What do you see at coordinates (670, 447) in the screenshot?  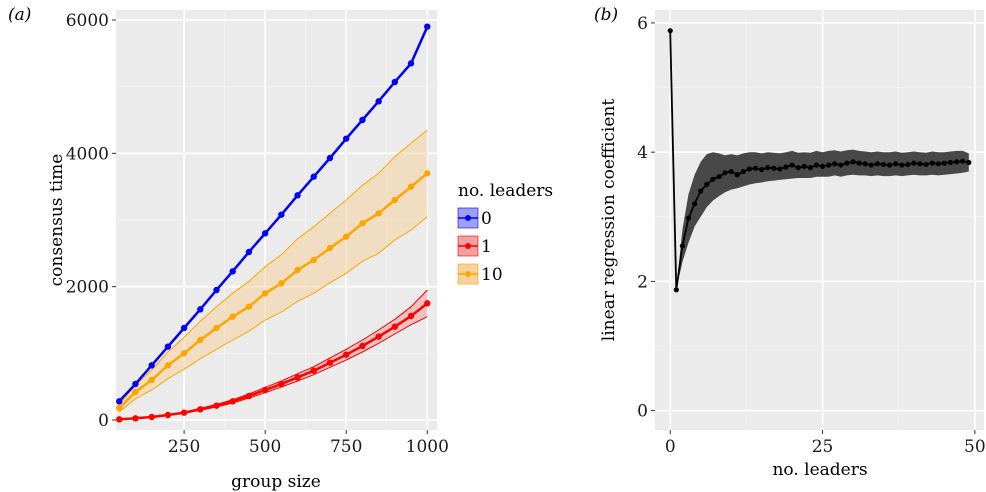 I see `x-tick-label: 0` at bounding box center [670, 447].